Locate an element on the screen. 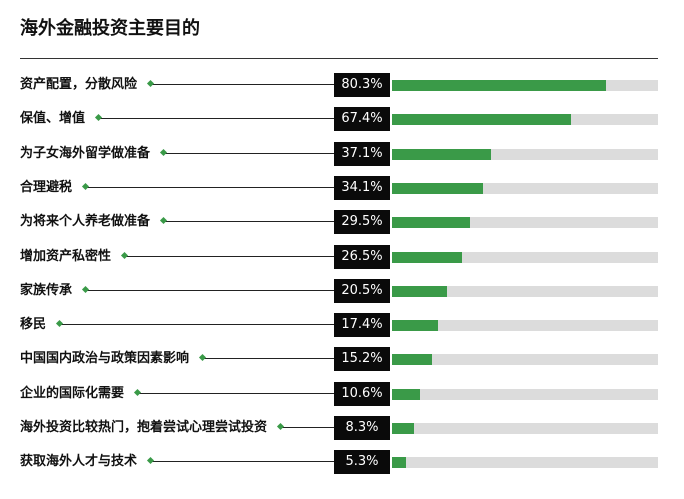 The width and height of the screenshot is (684, 499). bar-row: 增加资产私密性 26.5% is located at coordinates (342, 256).